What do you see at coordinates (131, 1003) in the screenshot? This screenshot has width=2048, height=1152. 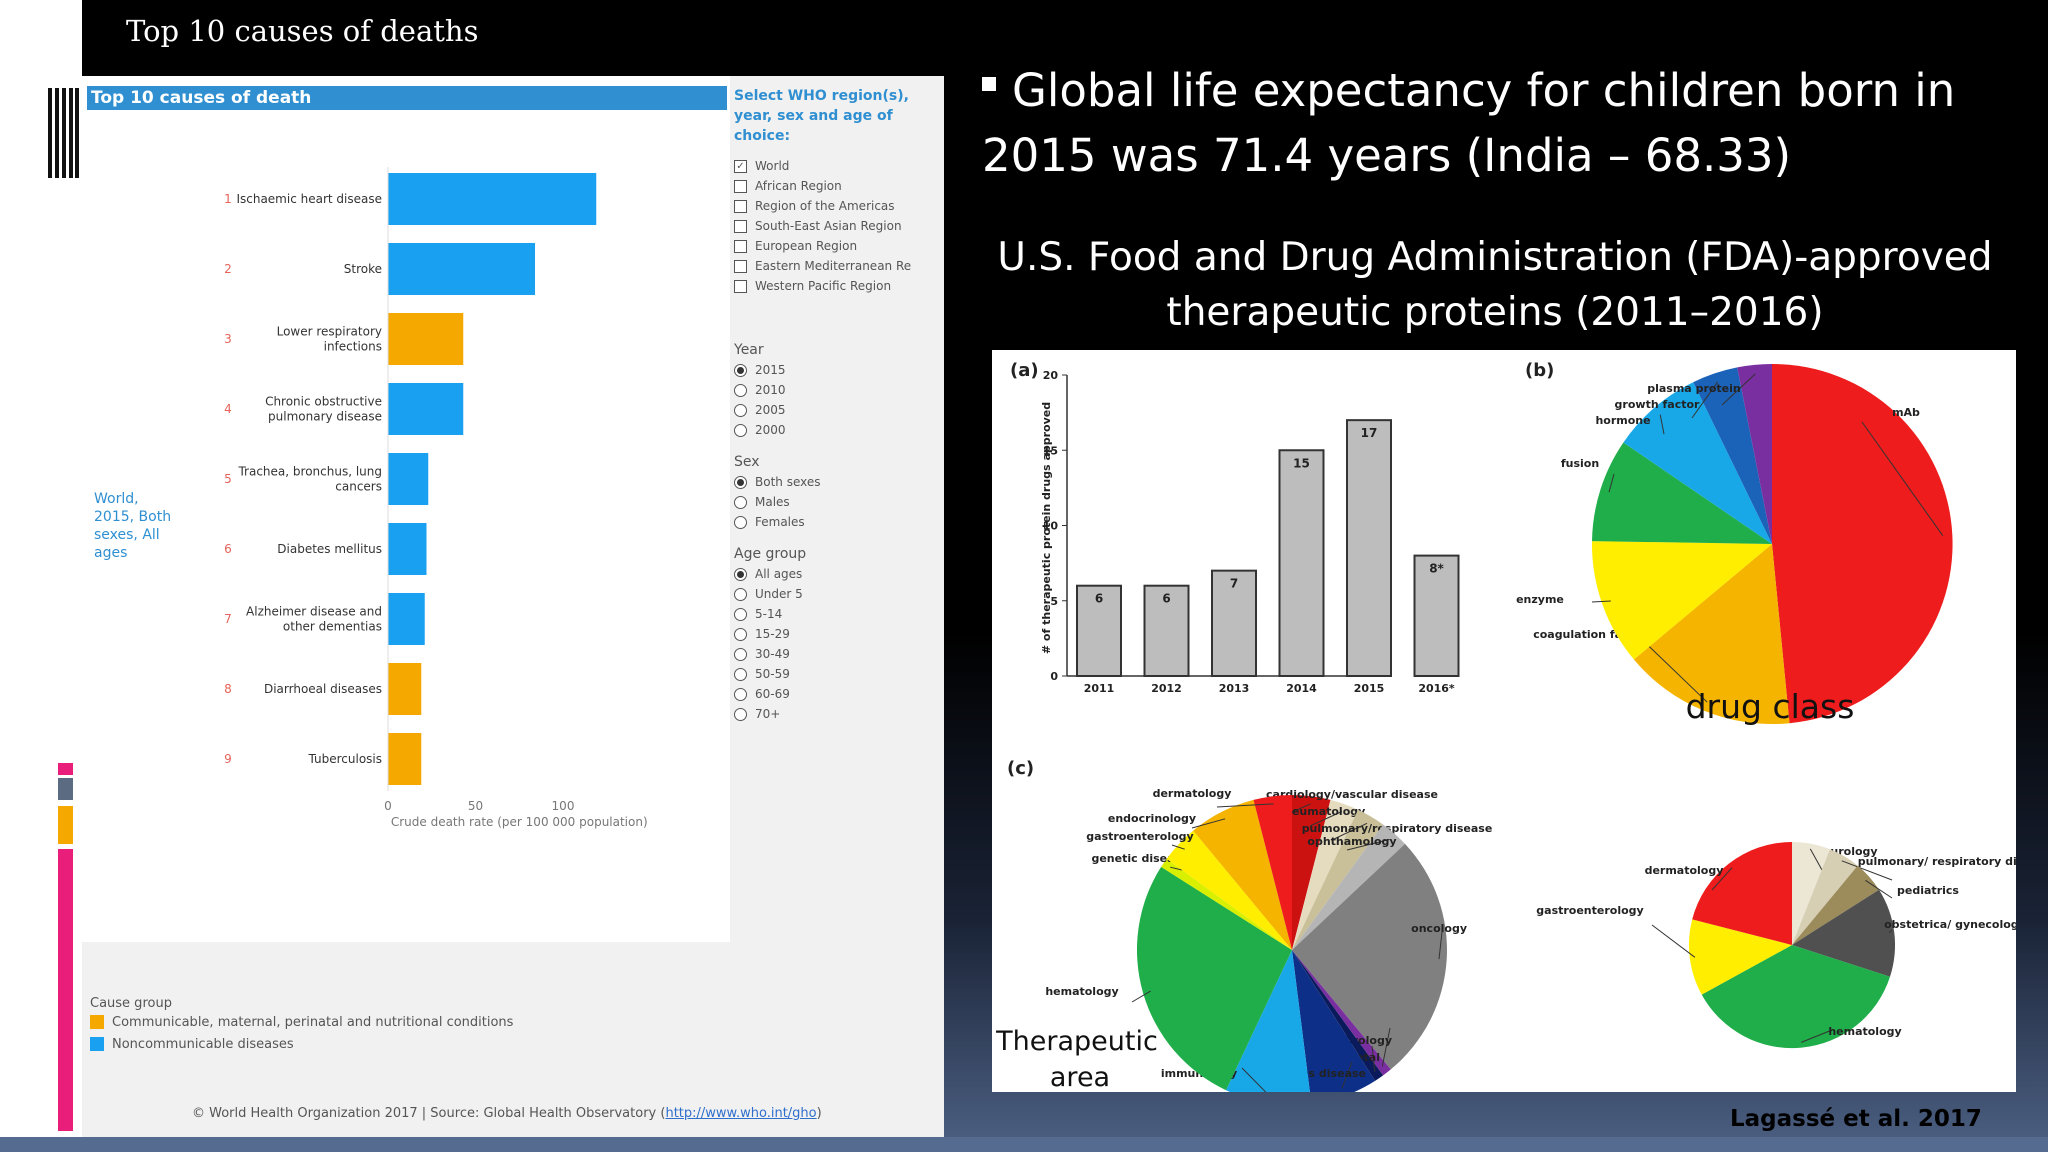 I see `legend-heading: Cause group` at bounding box center [131, 1003].